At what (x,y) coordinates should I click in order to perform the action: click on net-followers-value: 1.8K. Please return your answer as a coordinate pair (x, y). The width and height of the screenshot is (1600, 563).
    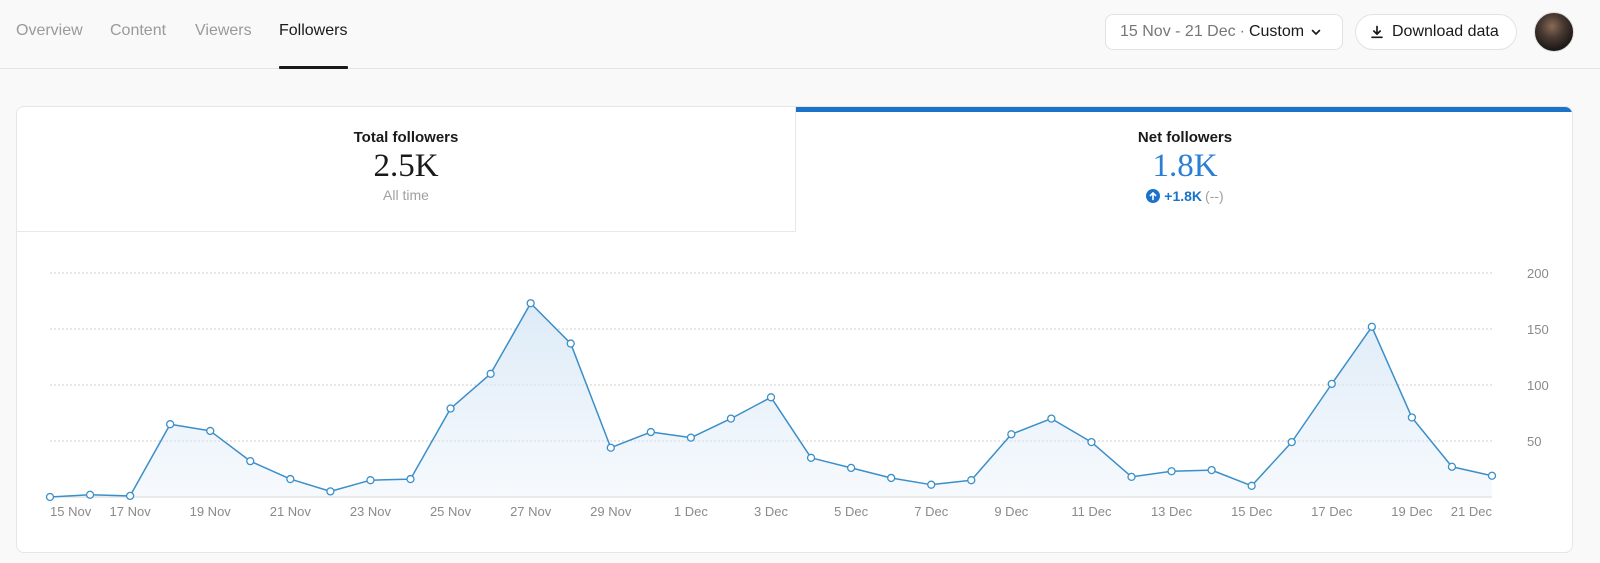
    Looking at the image, I should click on (1185, 166).